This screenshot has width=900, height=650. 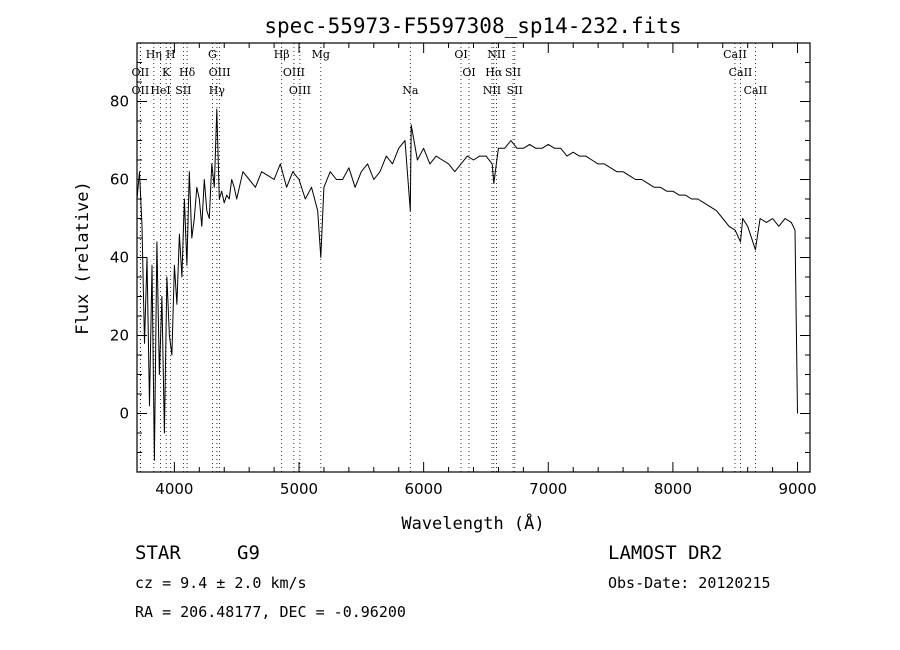 What do you see at coordinates (270, 612) in the screenshot?
I see `coordinates: RA = 206.48177, DEC = -0.96200` at bounding box center [270, 612].